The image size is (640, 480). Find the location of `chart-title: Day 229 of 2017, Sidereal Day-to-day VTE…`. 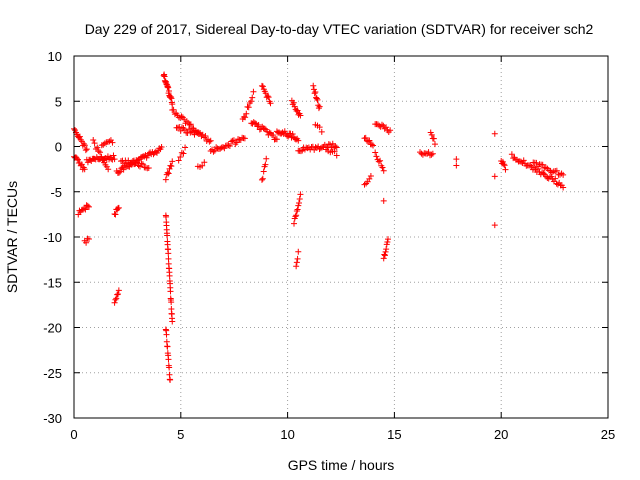

chart-title: Day 229 of 2017, Sidereal Day-to-day VTE… is located at coordinates (339, 29).